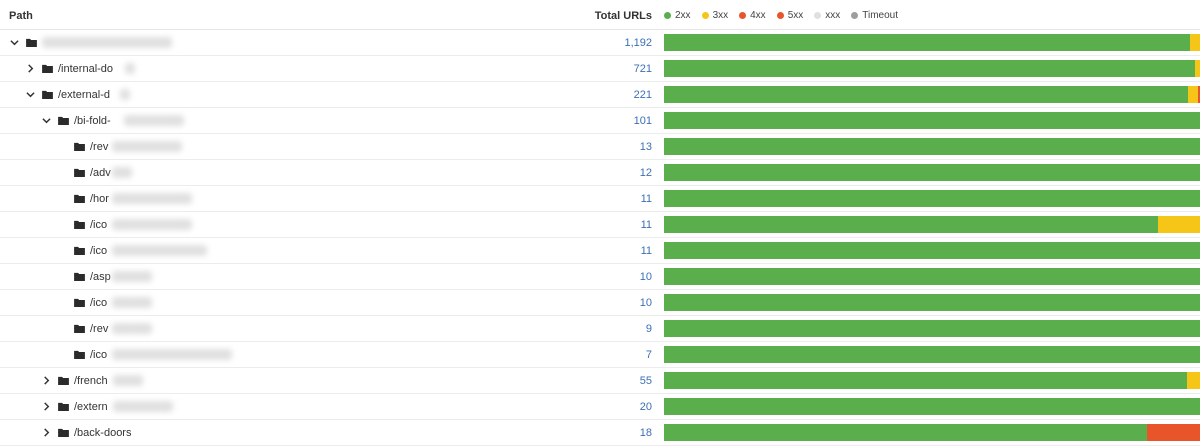 Image resolution: width=1200 pixels, height=446 pixels. What do you see at coordinates (600, 407) in the screenshot?
I see `table-row: /extern 20` at bounding box center [600, 407].